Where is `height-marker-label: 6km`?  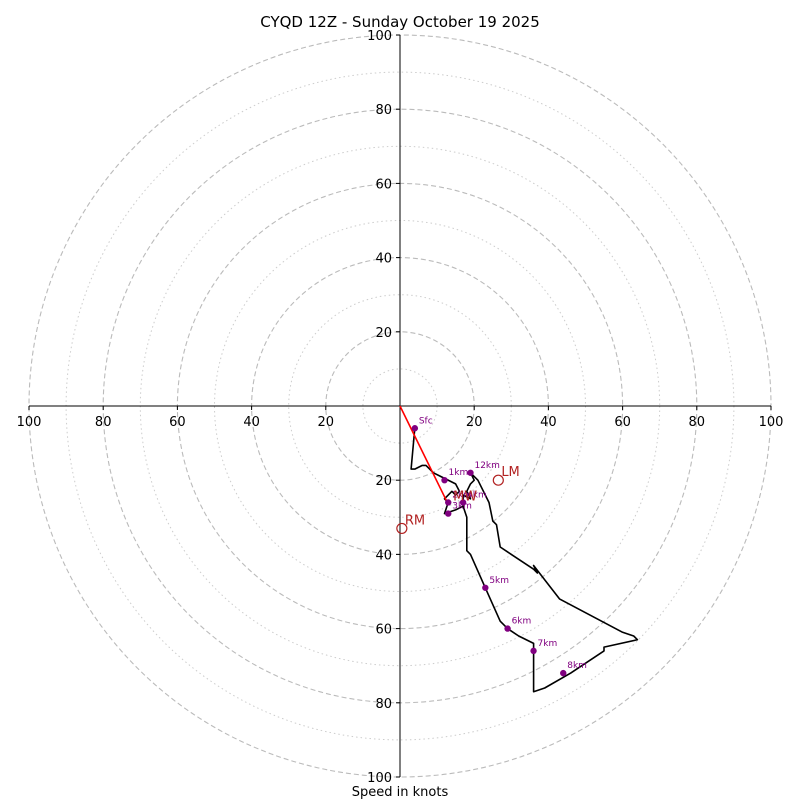 height-marker-label: 6km is located at coordinates (522, 622).